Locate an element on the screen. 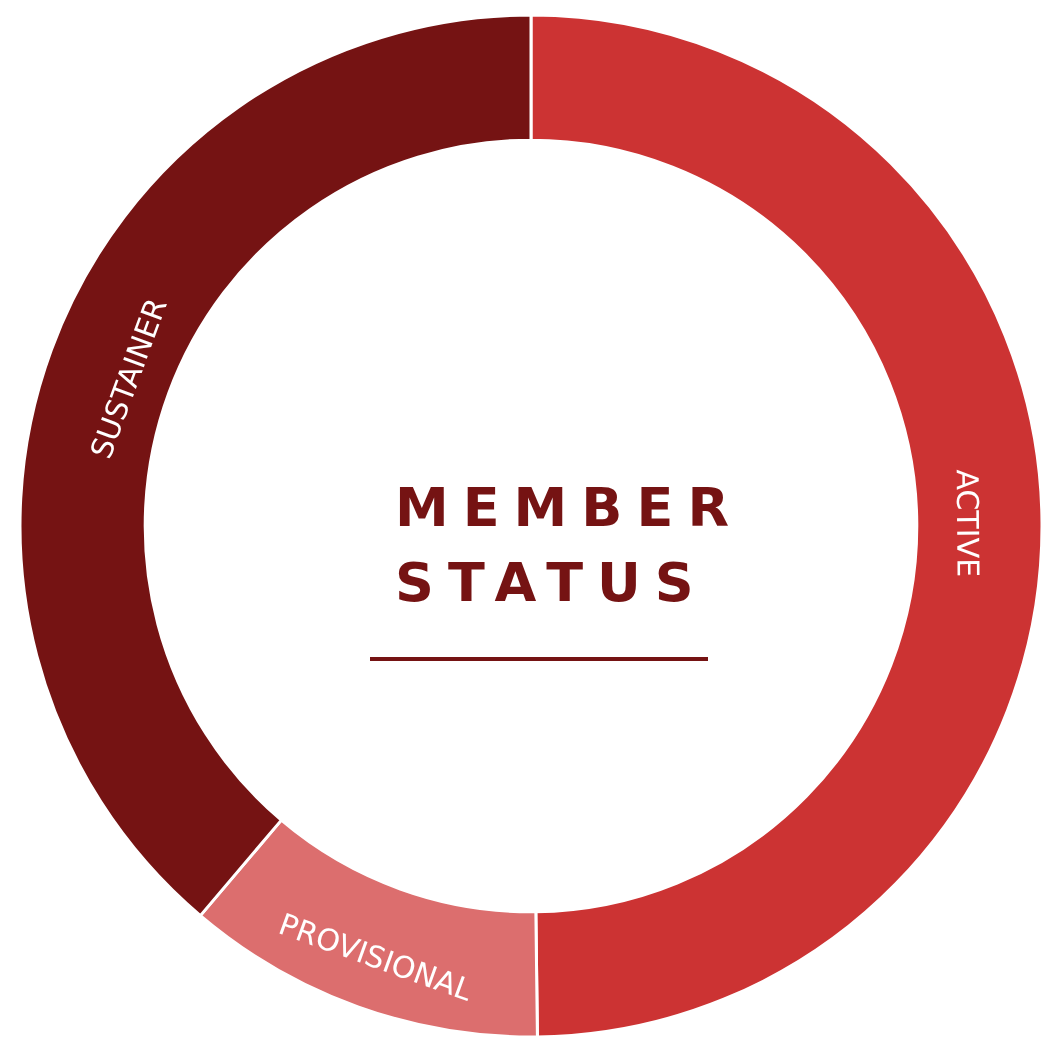  text: MEMBER STATUS is located at coordinates (568, 545).